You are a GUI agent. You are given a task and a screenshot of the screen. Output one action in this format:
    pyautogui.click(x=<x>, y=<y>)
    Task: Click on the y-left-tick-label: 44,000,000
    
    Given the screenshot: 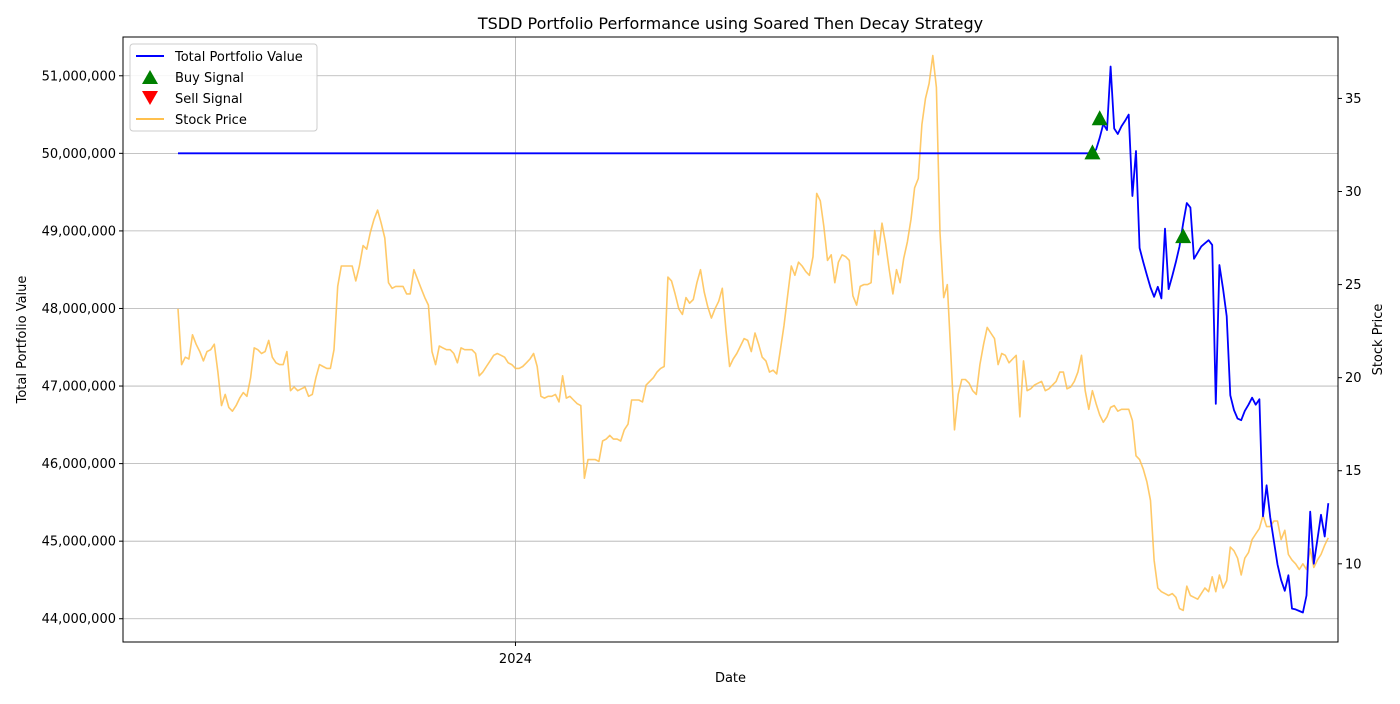 What is the action you would take?
    pyautogui.click(x=79, y=619)
    